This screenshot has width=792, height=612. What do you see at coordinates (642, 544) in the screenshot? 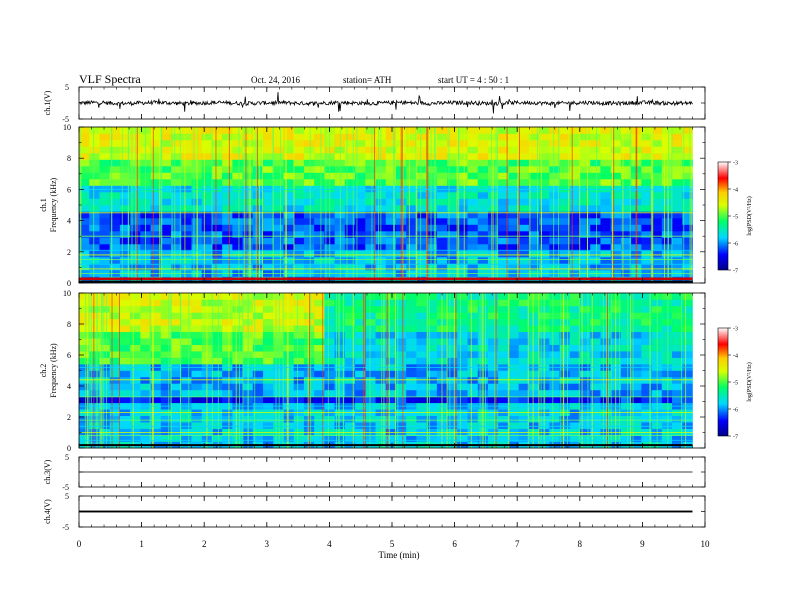
I see `x-tick-label: 9` at bounding box center [642, 544].